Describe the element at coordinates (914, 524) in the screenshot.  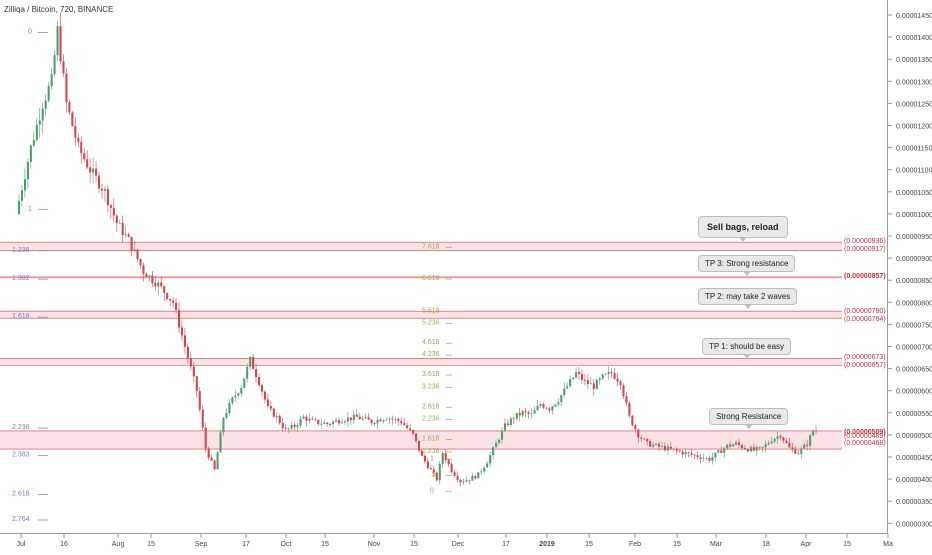
I see `y-tick-label: 0.00000300` at that location.